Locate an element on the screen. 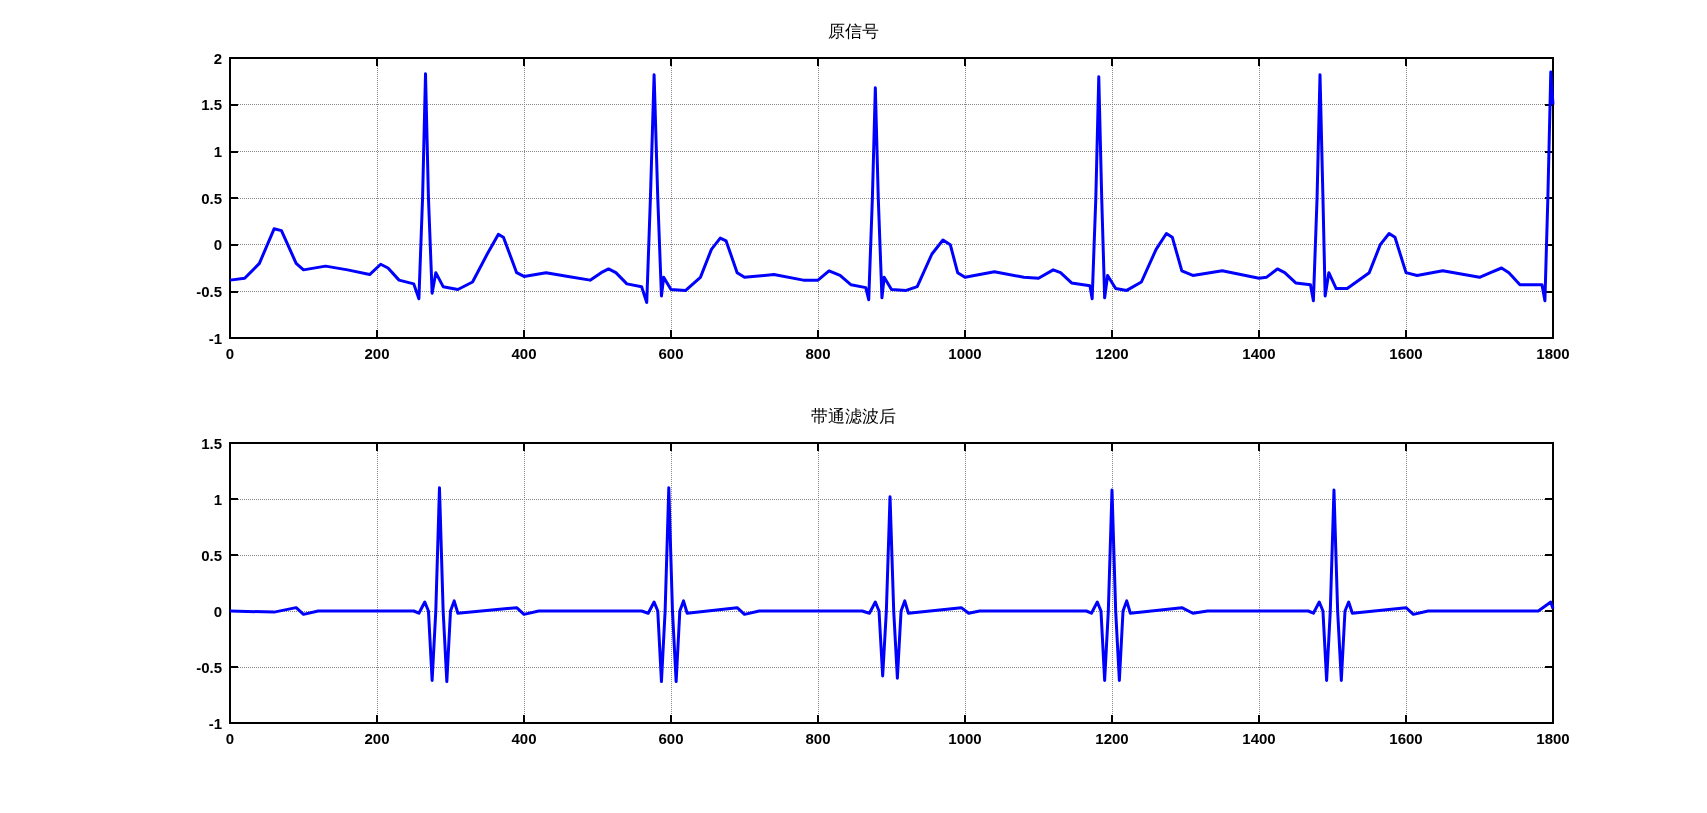 Image resolution: width=1707 pixels, height=813 pixels. chart-title: 原信号 is located at coordinates (853, 31).